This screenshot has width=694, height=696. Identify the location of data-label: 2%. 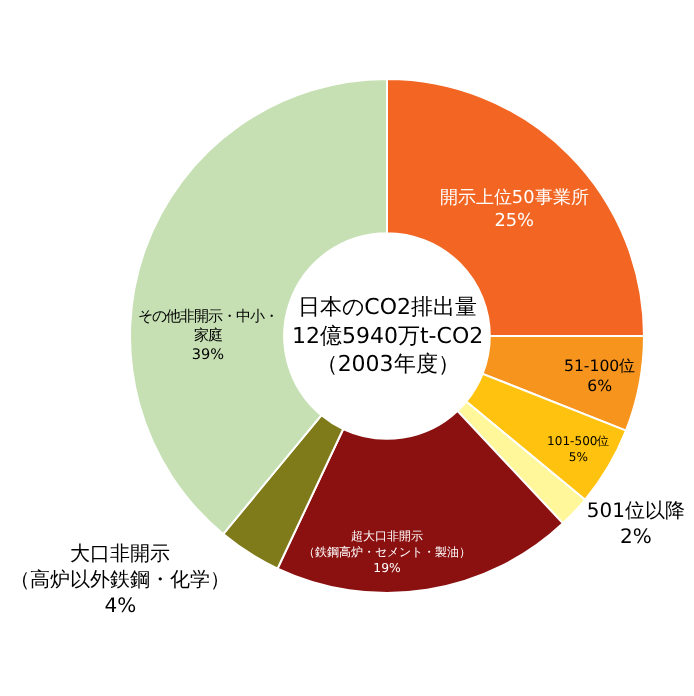
(636, 537).